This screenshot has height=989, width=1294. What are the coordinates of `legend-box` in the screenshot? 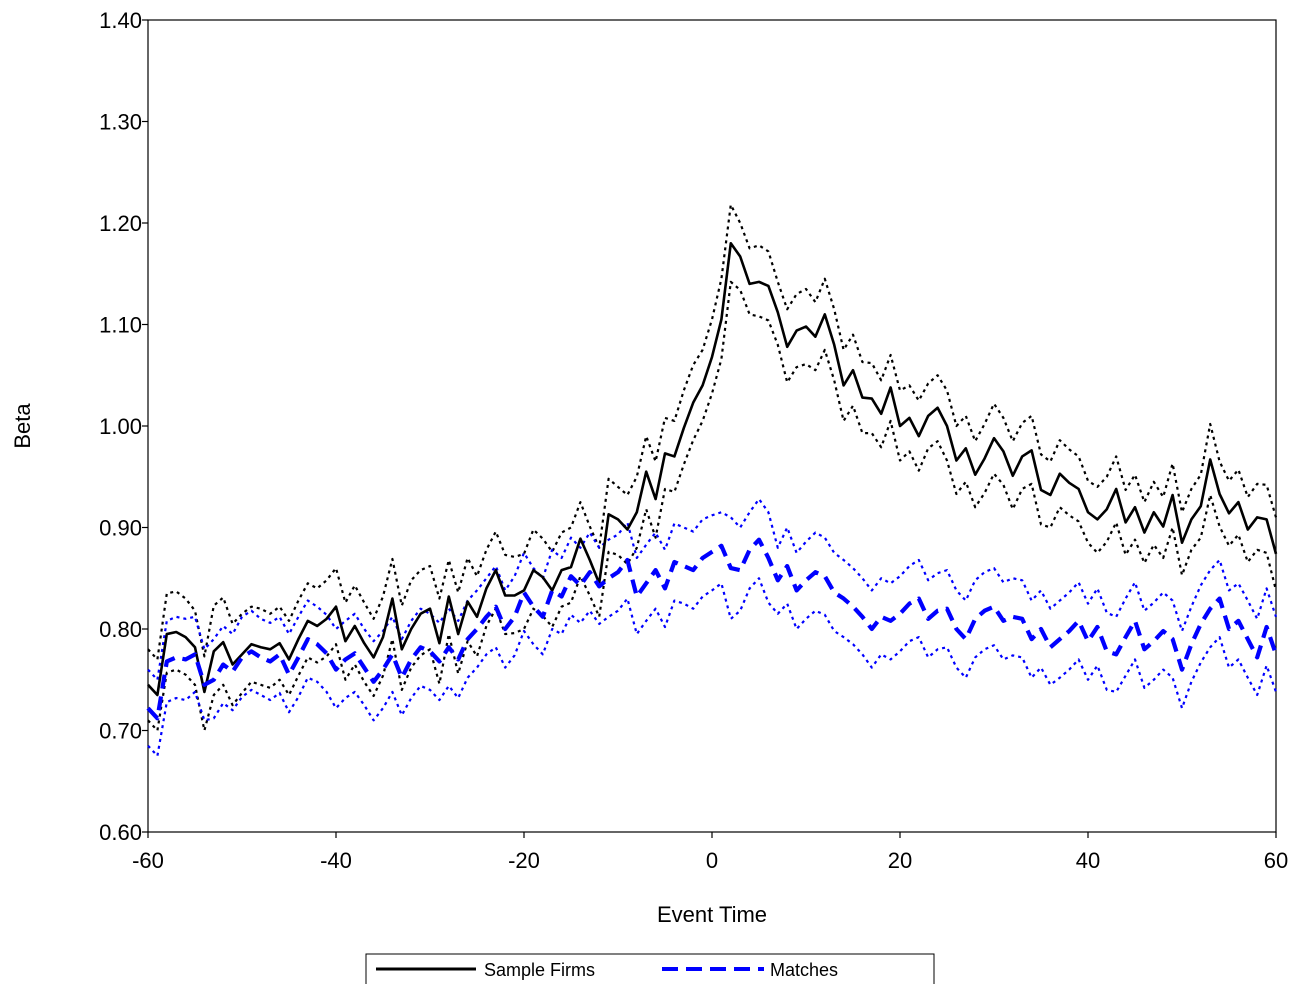 It's located at (650, 971).